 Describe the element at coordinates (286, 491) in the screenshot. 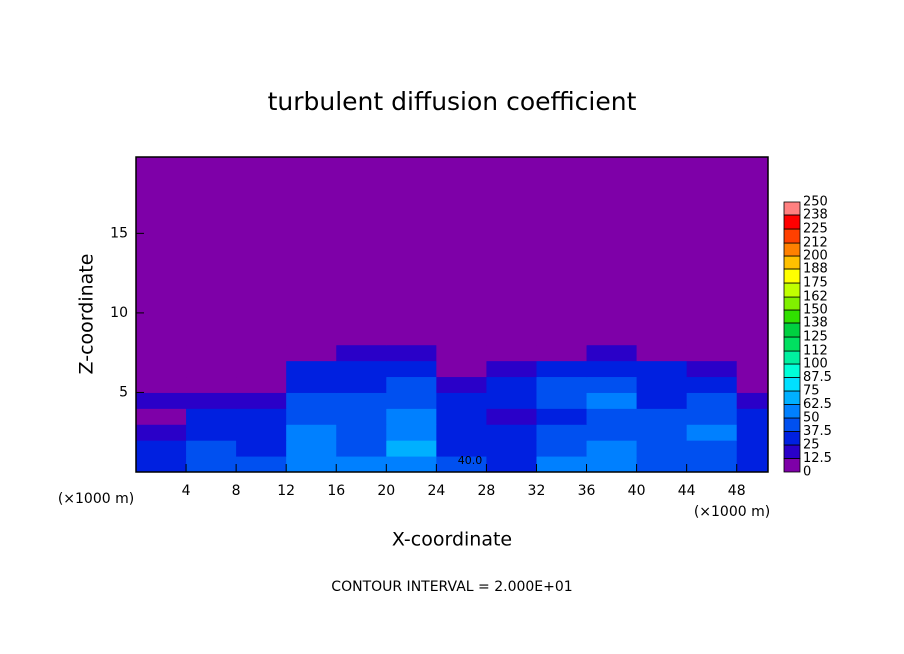

I see `x-tick-label: 12` at that location.